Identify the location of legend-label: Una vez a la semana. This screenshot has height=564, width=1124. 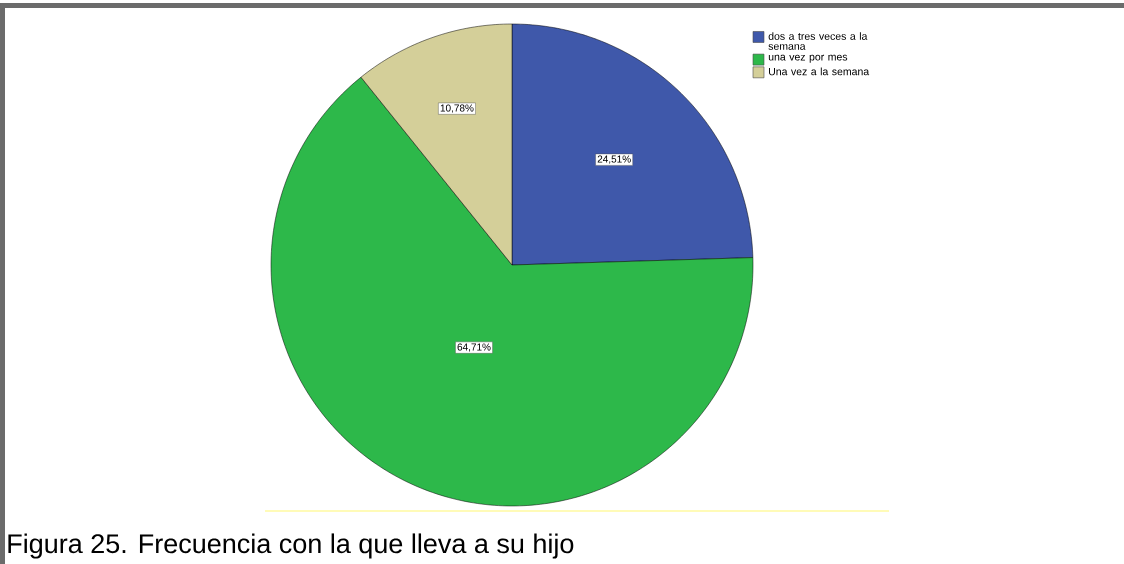
(819, 71).